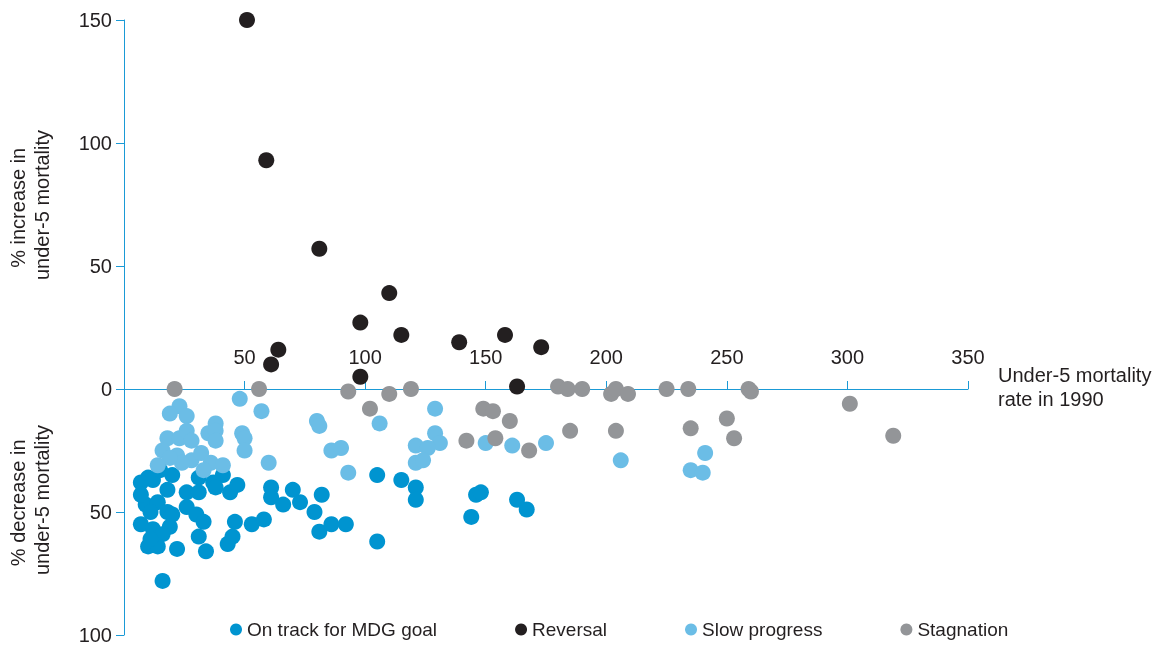 This screenshot has width=1166, height=648. Describe the element at coordinates (486, 357) in the screenshot. I see `x-tick-label: 150` at that location.